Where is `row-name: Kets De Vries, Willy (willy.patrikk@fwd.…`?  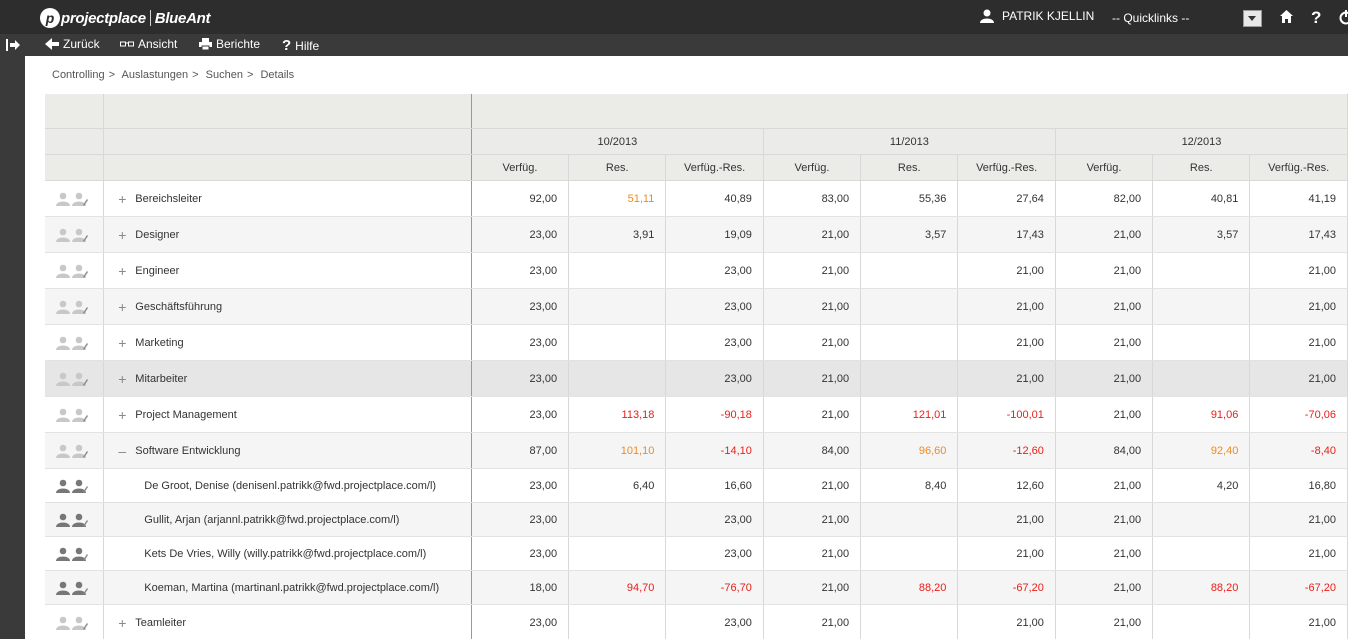 row-name: Kets De Vries, Willy (willy.patrikk@fwd.… is located at coordinates (287, 554).